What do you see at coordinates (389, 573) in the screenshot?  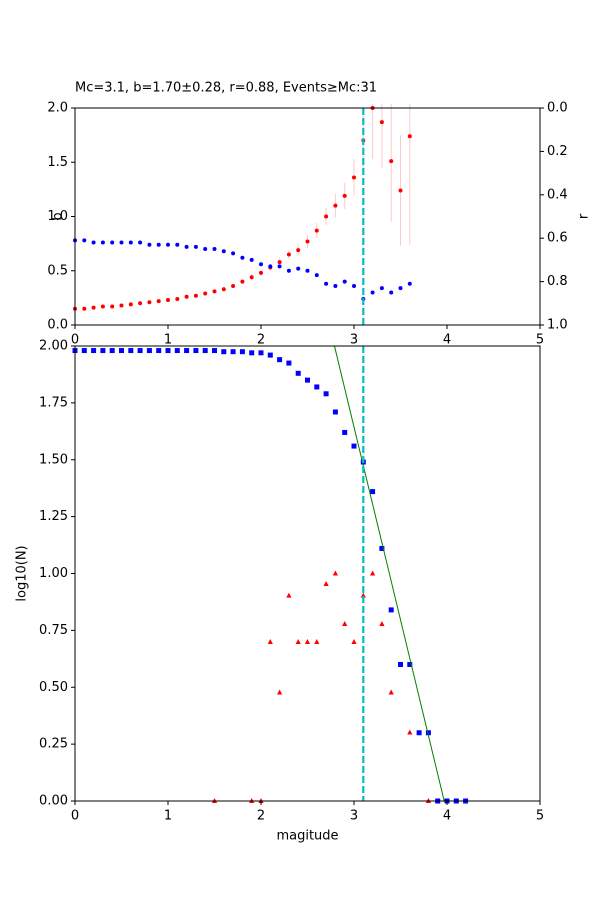 I see `fit-line` at bounding box center [389, 573].